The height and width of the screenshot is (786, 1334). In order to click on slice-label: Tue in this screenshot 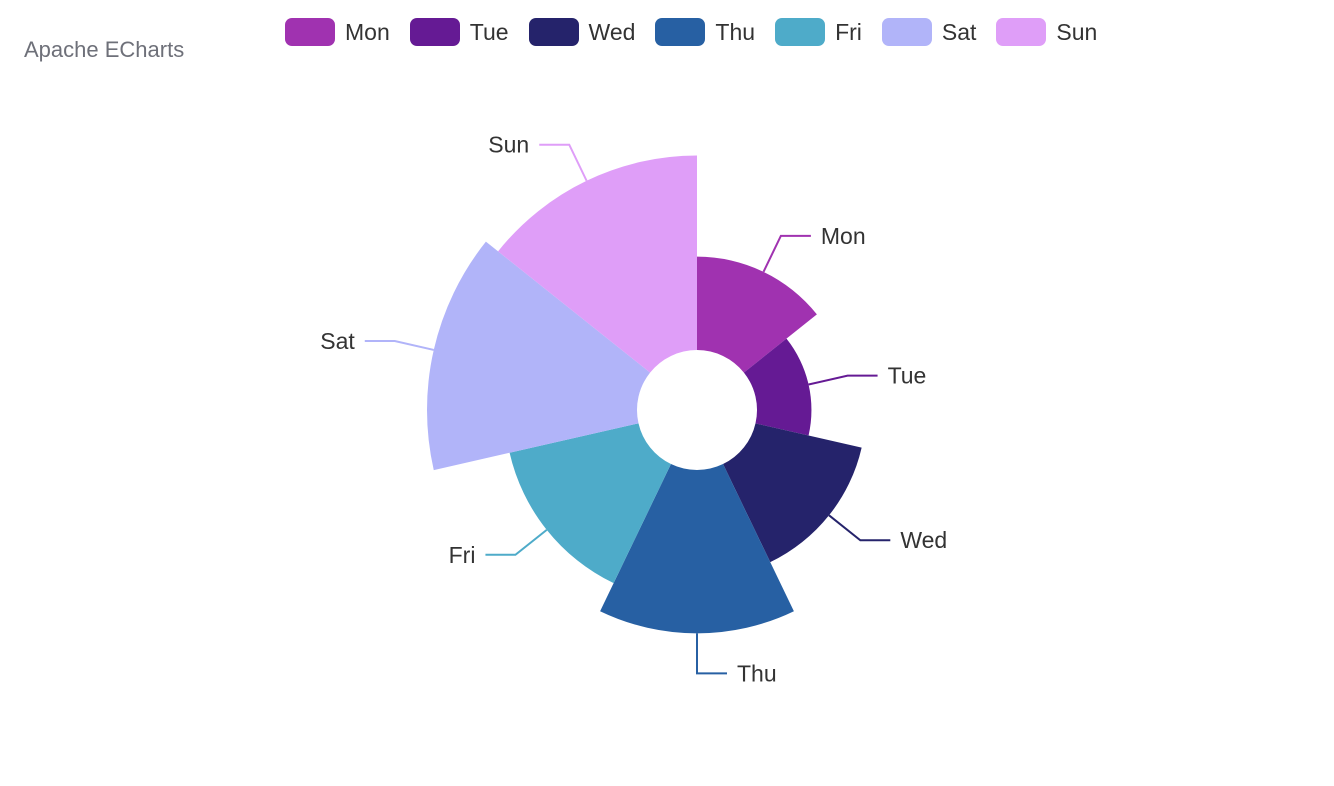, I will do `click(907, 376)`.